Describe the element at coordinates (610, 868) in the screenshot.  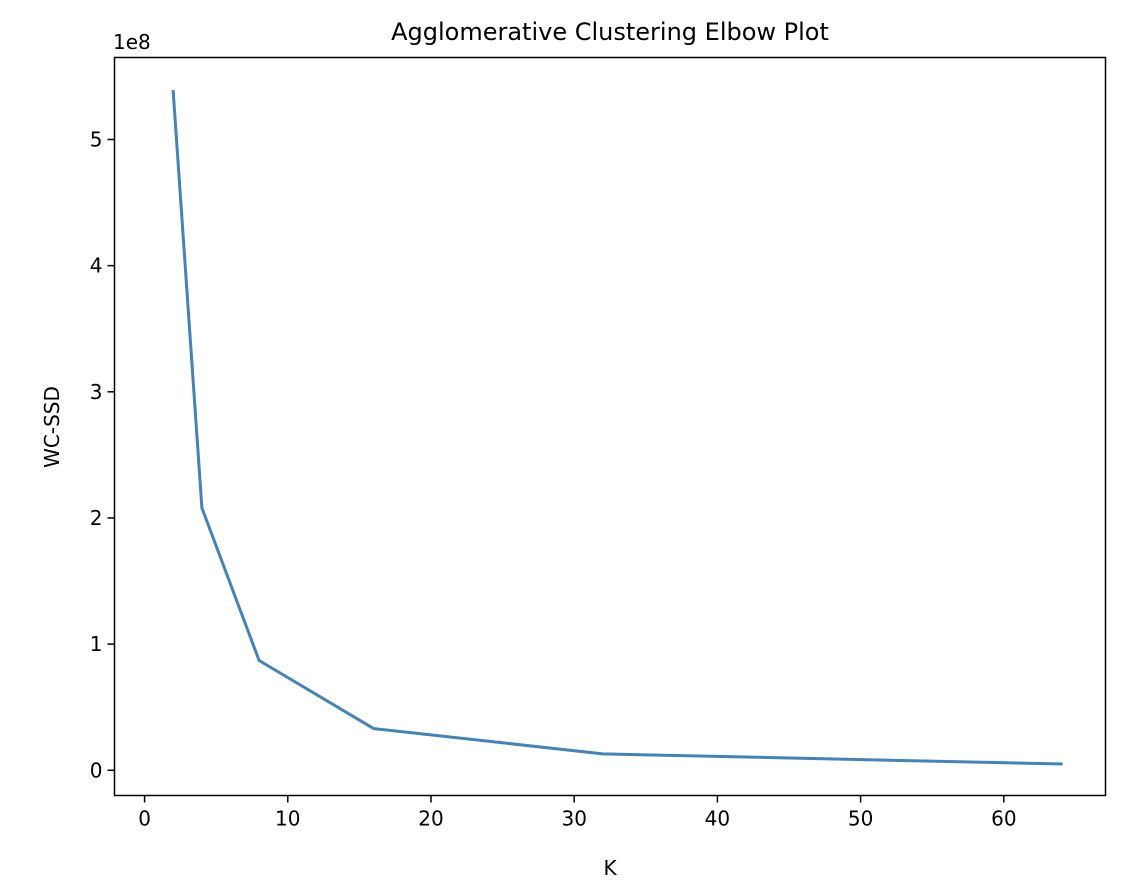
I see `x-axis-label: K` at that location.